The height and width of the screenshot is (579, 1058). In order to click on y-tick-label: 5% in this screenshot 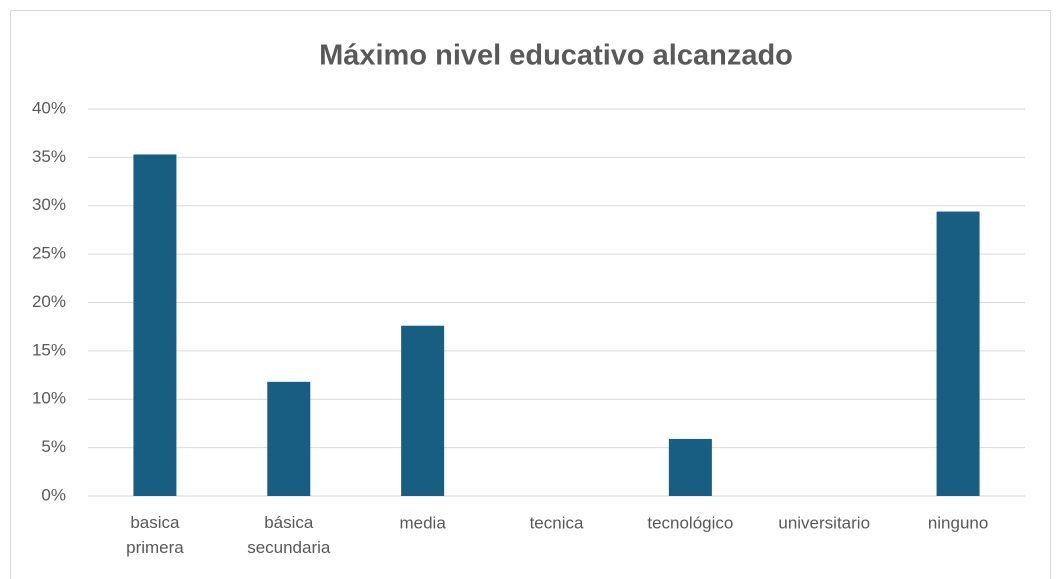, I will do `click(53, 446)`.